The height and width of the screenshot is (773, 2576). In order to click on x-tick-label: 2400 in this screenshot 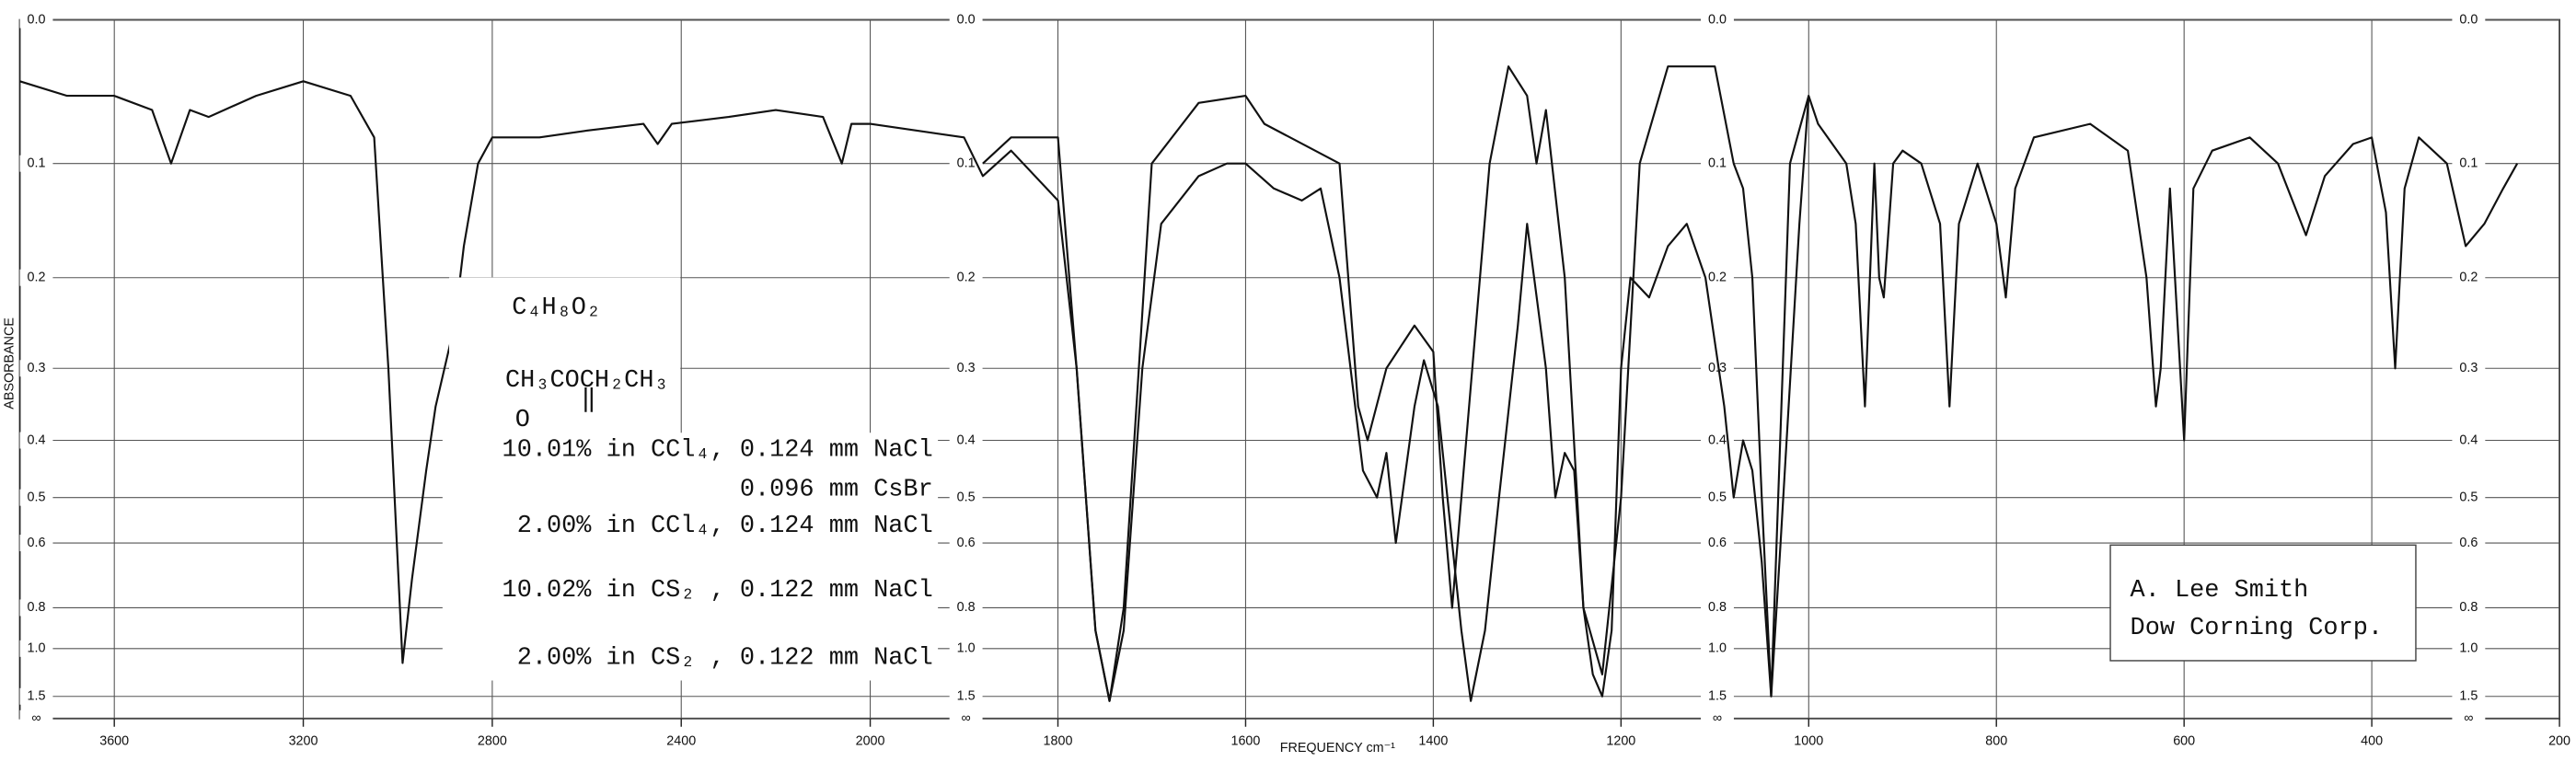, I will do `click(681, 741)`.